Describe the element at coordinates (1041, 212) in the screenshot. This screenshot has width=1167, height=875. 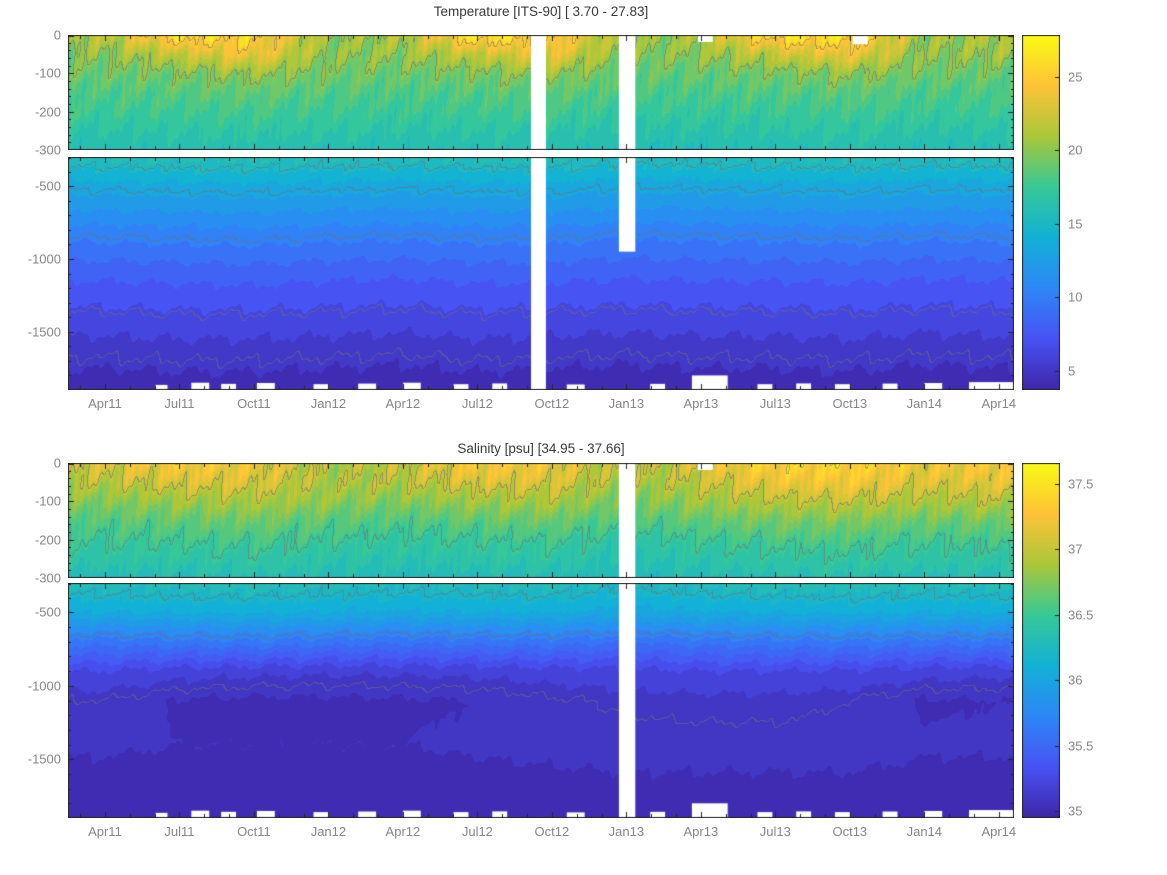
I see `temperature-colorbar` at that location.